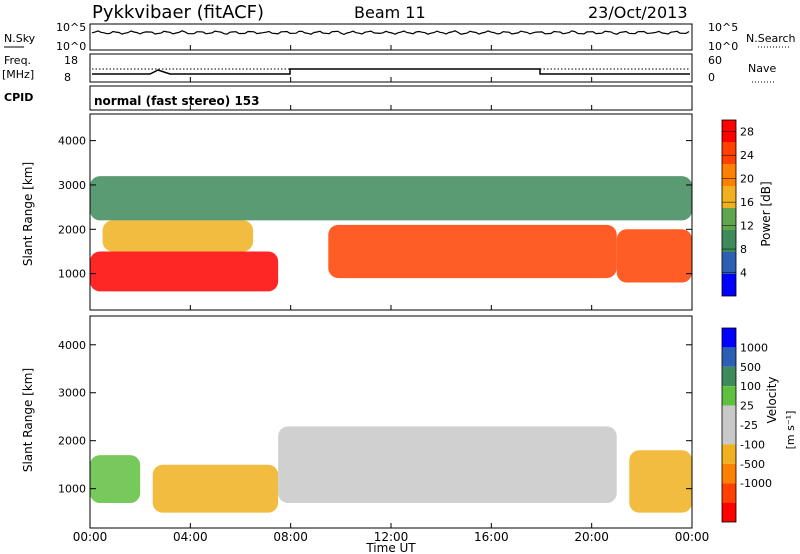 The image size is (800, 554). Describe the element at coordinates (178, 12) in the screenshot. I see `station-title: Pykkvibaer (fitACF)` at that location.